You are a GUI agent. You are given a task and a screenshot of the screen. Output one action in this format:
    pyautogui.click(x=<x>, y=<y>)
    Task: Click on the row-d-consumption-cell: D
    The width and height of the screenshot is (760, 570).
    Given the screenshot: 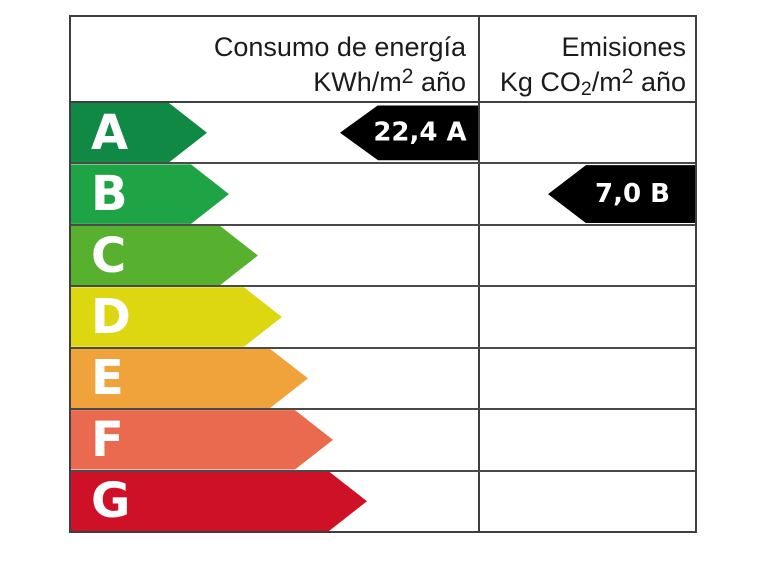 What is the action you would take?
    pyautogui.click(x=275, y=317)
    